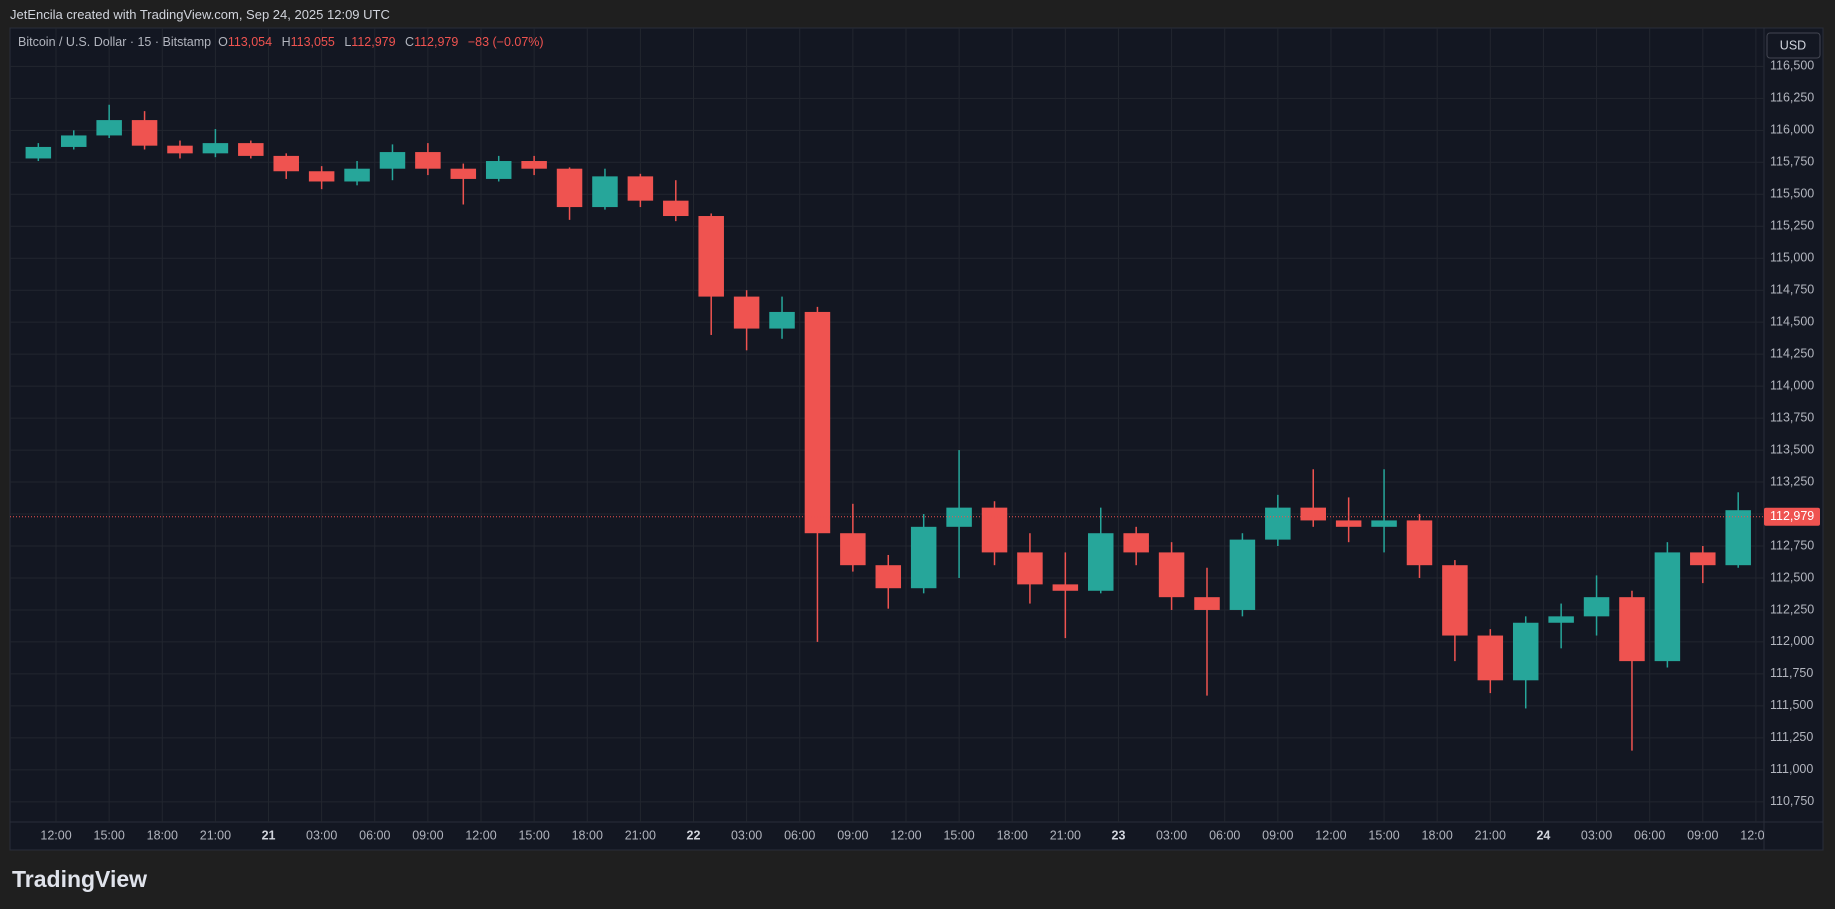 The height and width of the screenshot is (909, 1835). What do you see at coordinates (1792, 417) in the screenshot?
I see `y-tick-label: 113,750` at bounding box center [1792, 417].